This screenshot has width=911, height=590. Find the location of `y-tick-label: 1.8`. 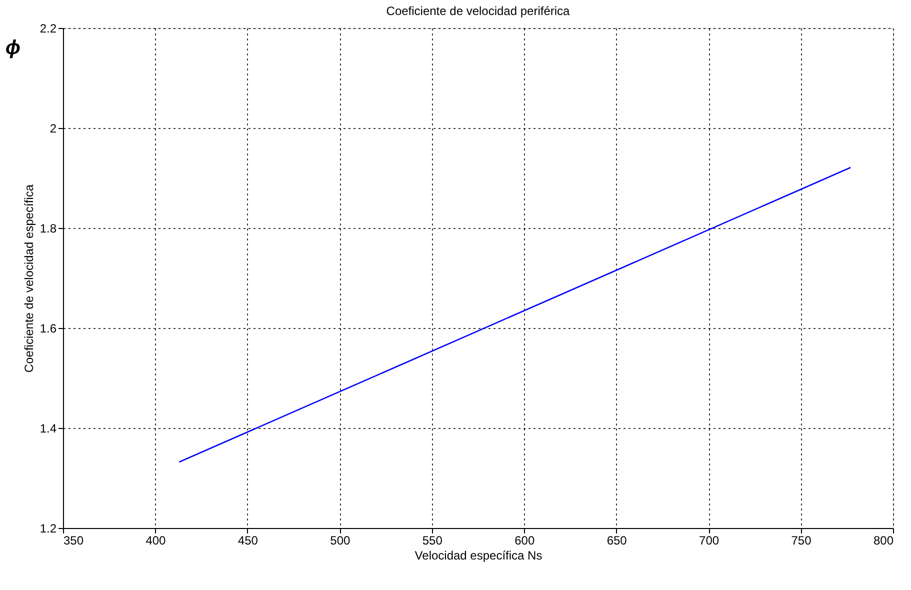

y-tick-label: 1.8 is located at coordinates (48, 229).